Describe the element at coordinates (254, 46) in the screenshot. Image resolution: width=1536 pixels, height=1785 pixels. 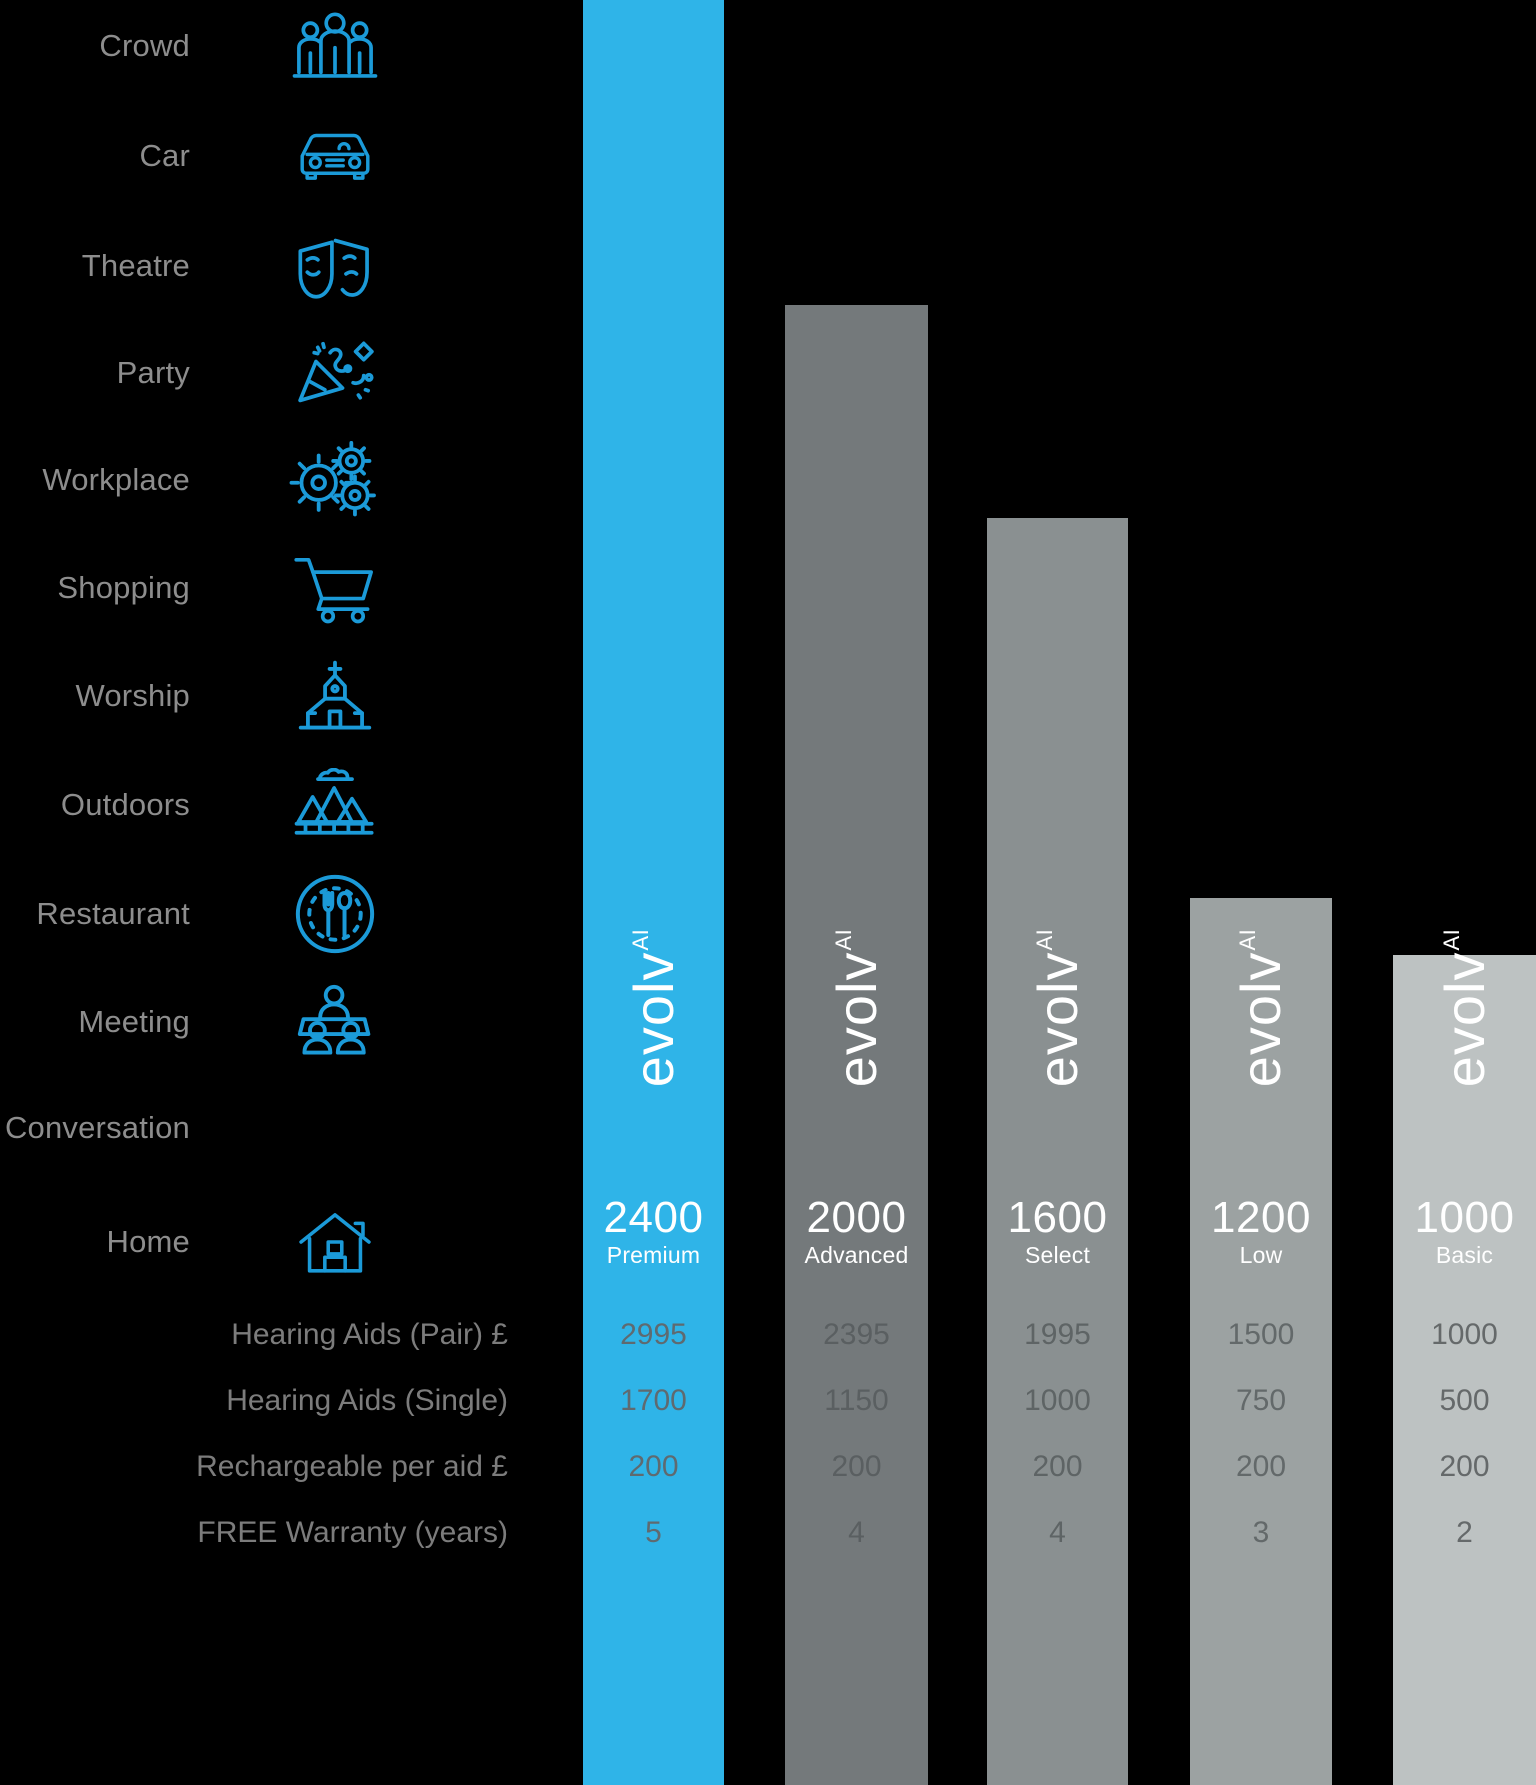
I see `feature-row: Crowd` at that location.